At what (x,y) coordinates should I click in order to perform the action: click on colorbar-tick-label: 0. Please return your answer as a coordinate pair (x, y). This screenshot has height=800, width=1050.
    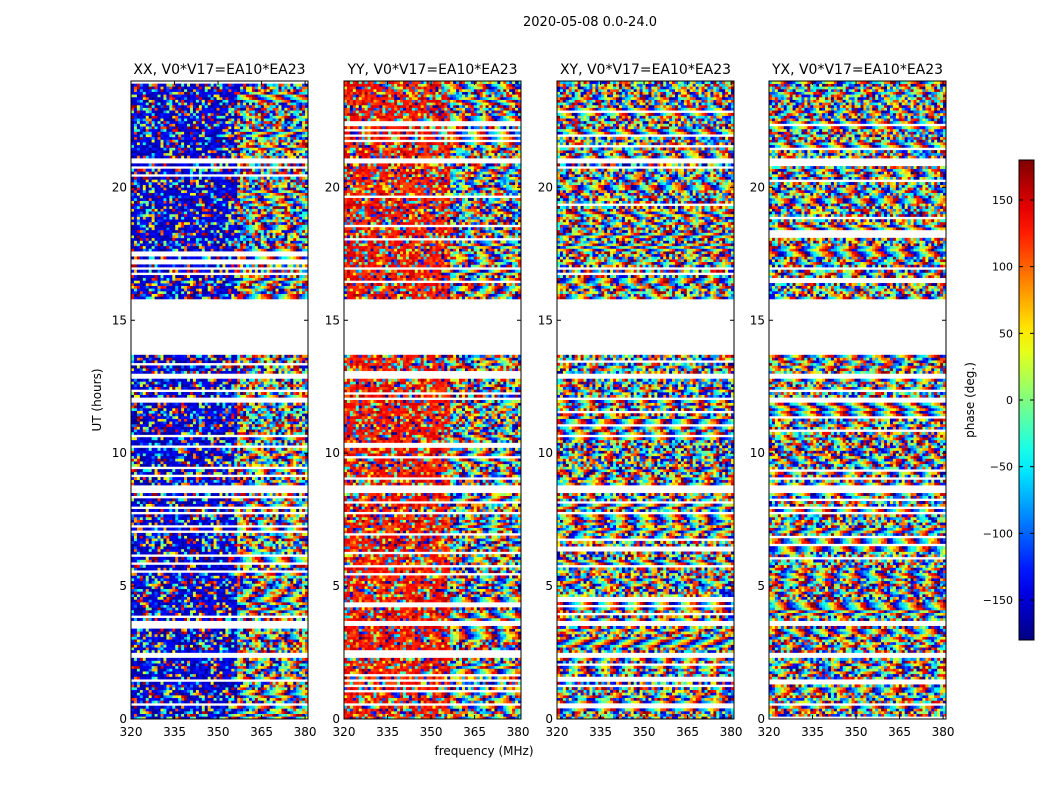
    Looking at the image, I should click on (1009, 400).